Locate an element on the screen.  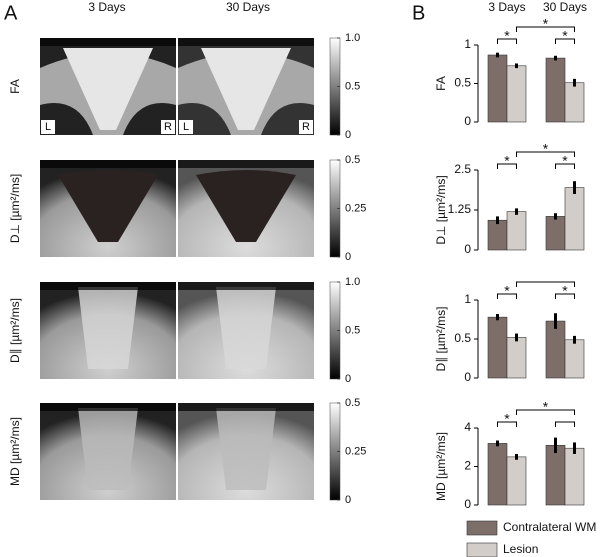
row-label: D⊥ [µm²/ms] is located at coordinates (15, 208).